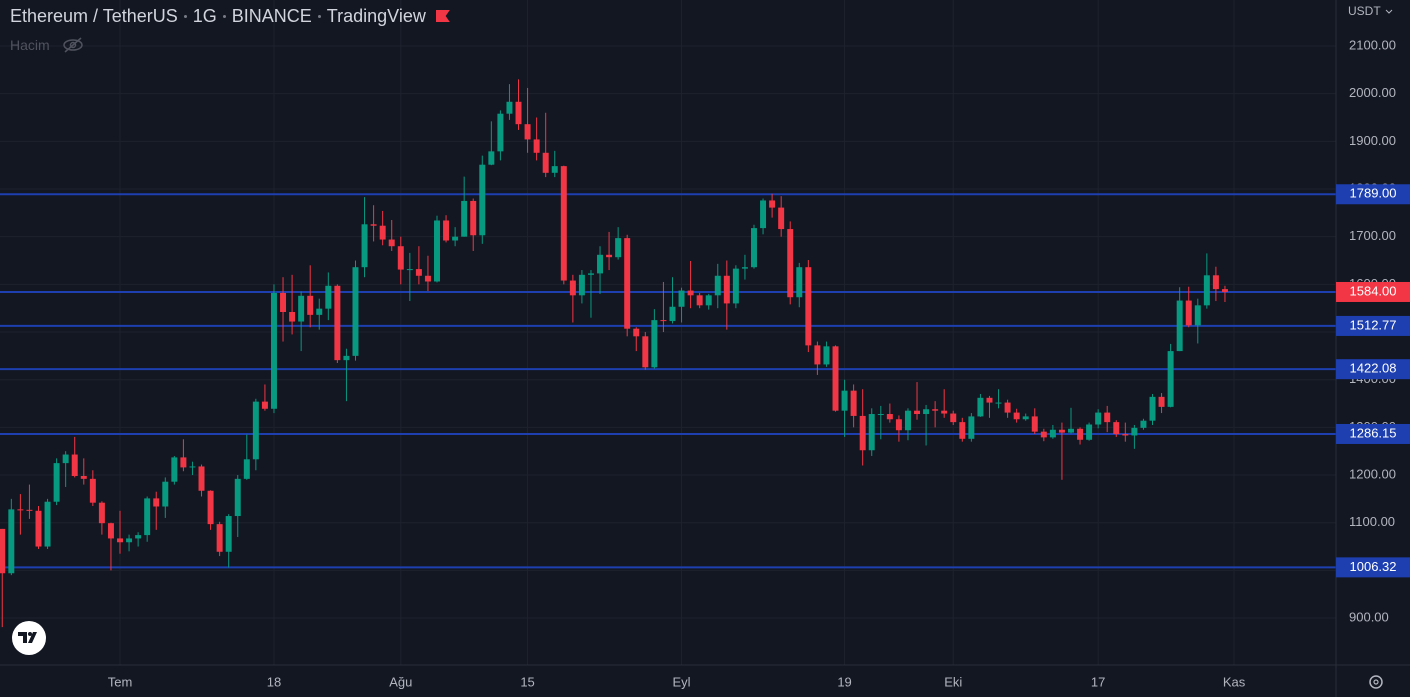 The width and height of the screenshot is (1410, 697). I want to click on logo-circle, so click(29, 638).